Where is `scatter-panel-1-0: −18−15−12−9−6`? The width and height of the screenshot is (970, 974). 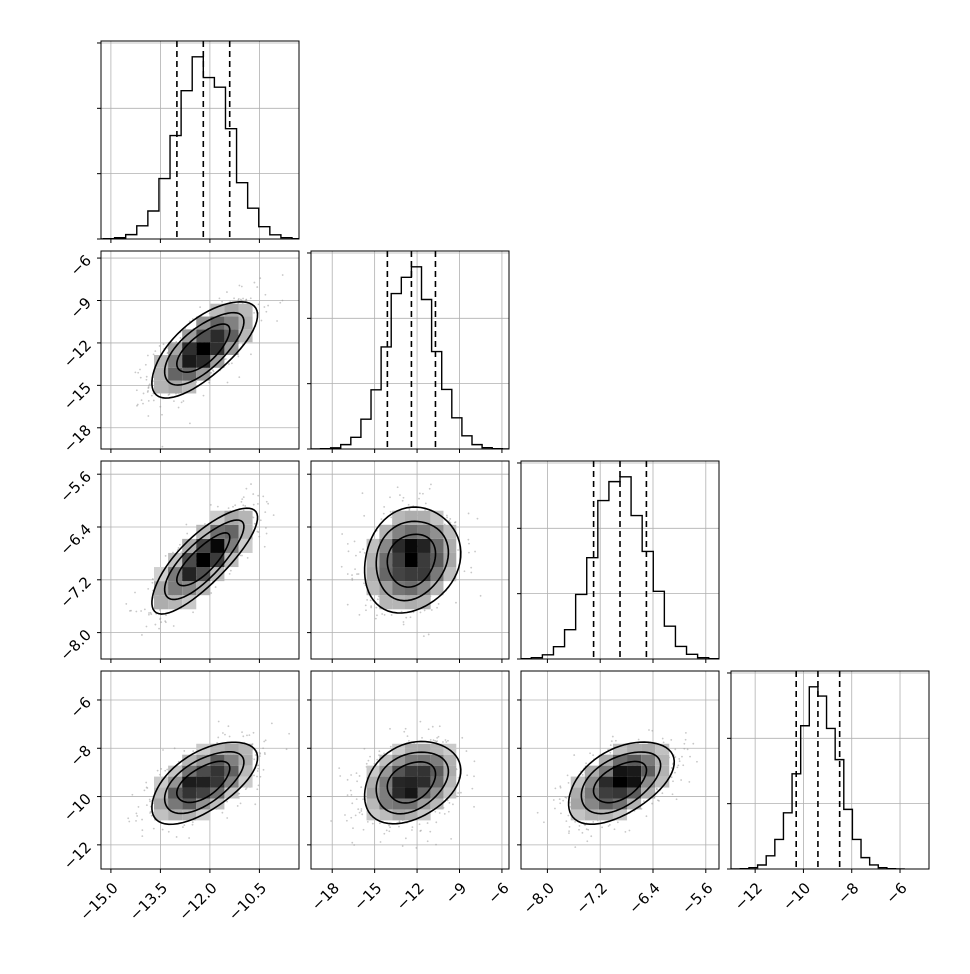
scatter-panel-1-0: −18−15−12−9−6 is located at coordinates (180, 353).